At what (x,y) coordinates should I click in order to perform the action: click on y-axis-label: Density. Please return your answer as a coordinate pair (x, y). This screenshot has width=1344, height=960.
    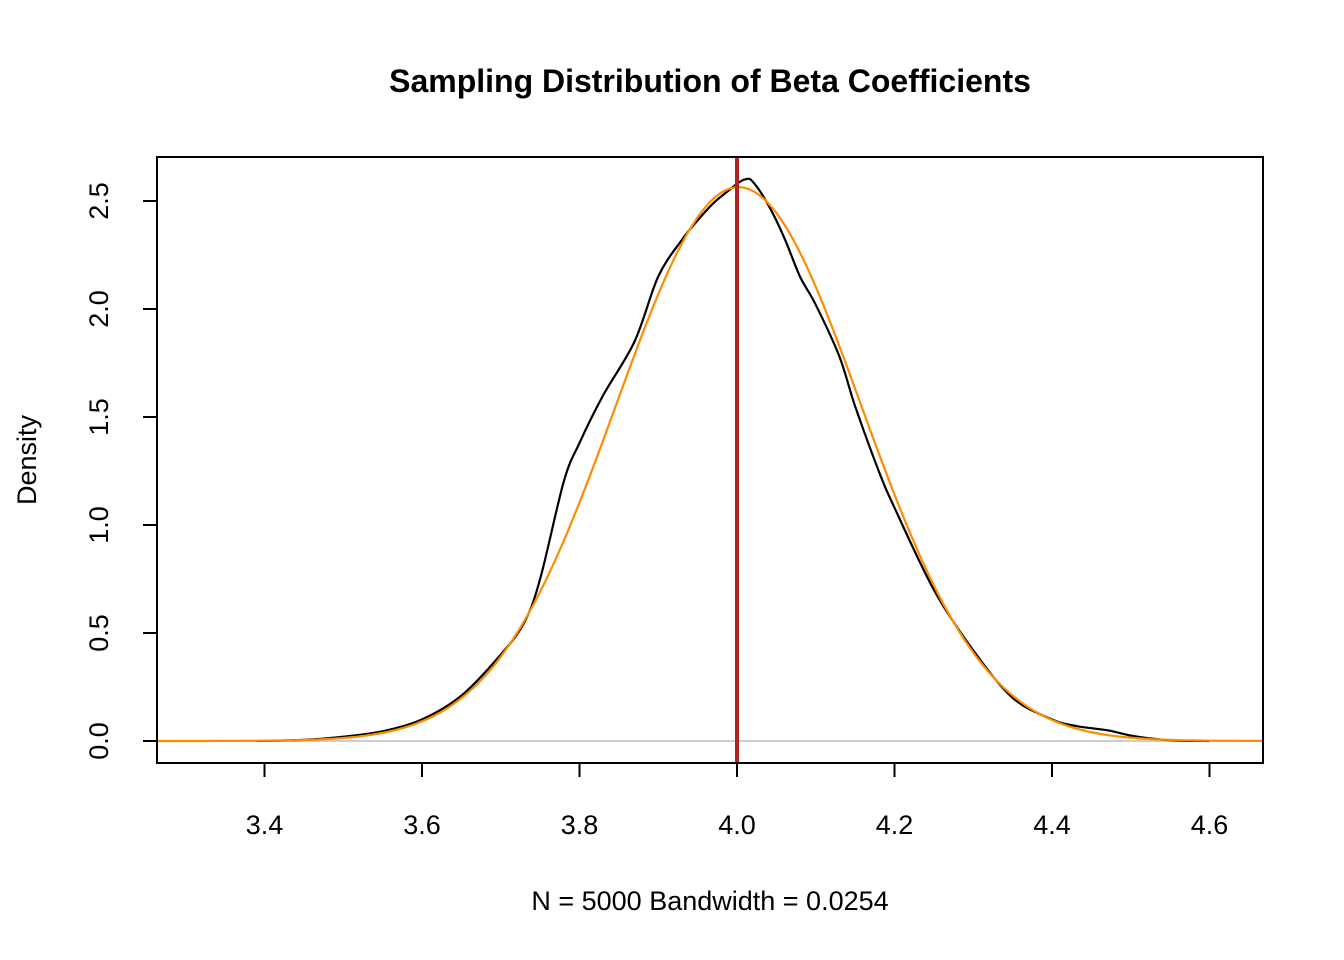
    Looking at the image, I should click on (27, 459).